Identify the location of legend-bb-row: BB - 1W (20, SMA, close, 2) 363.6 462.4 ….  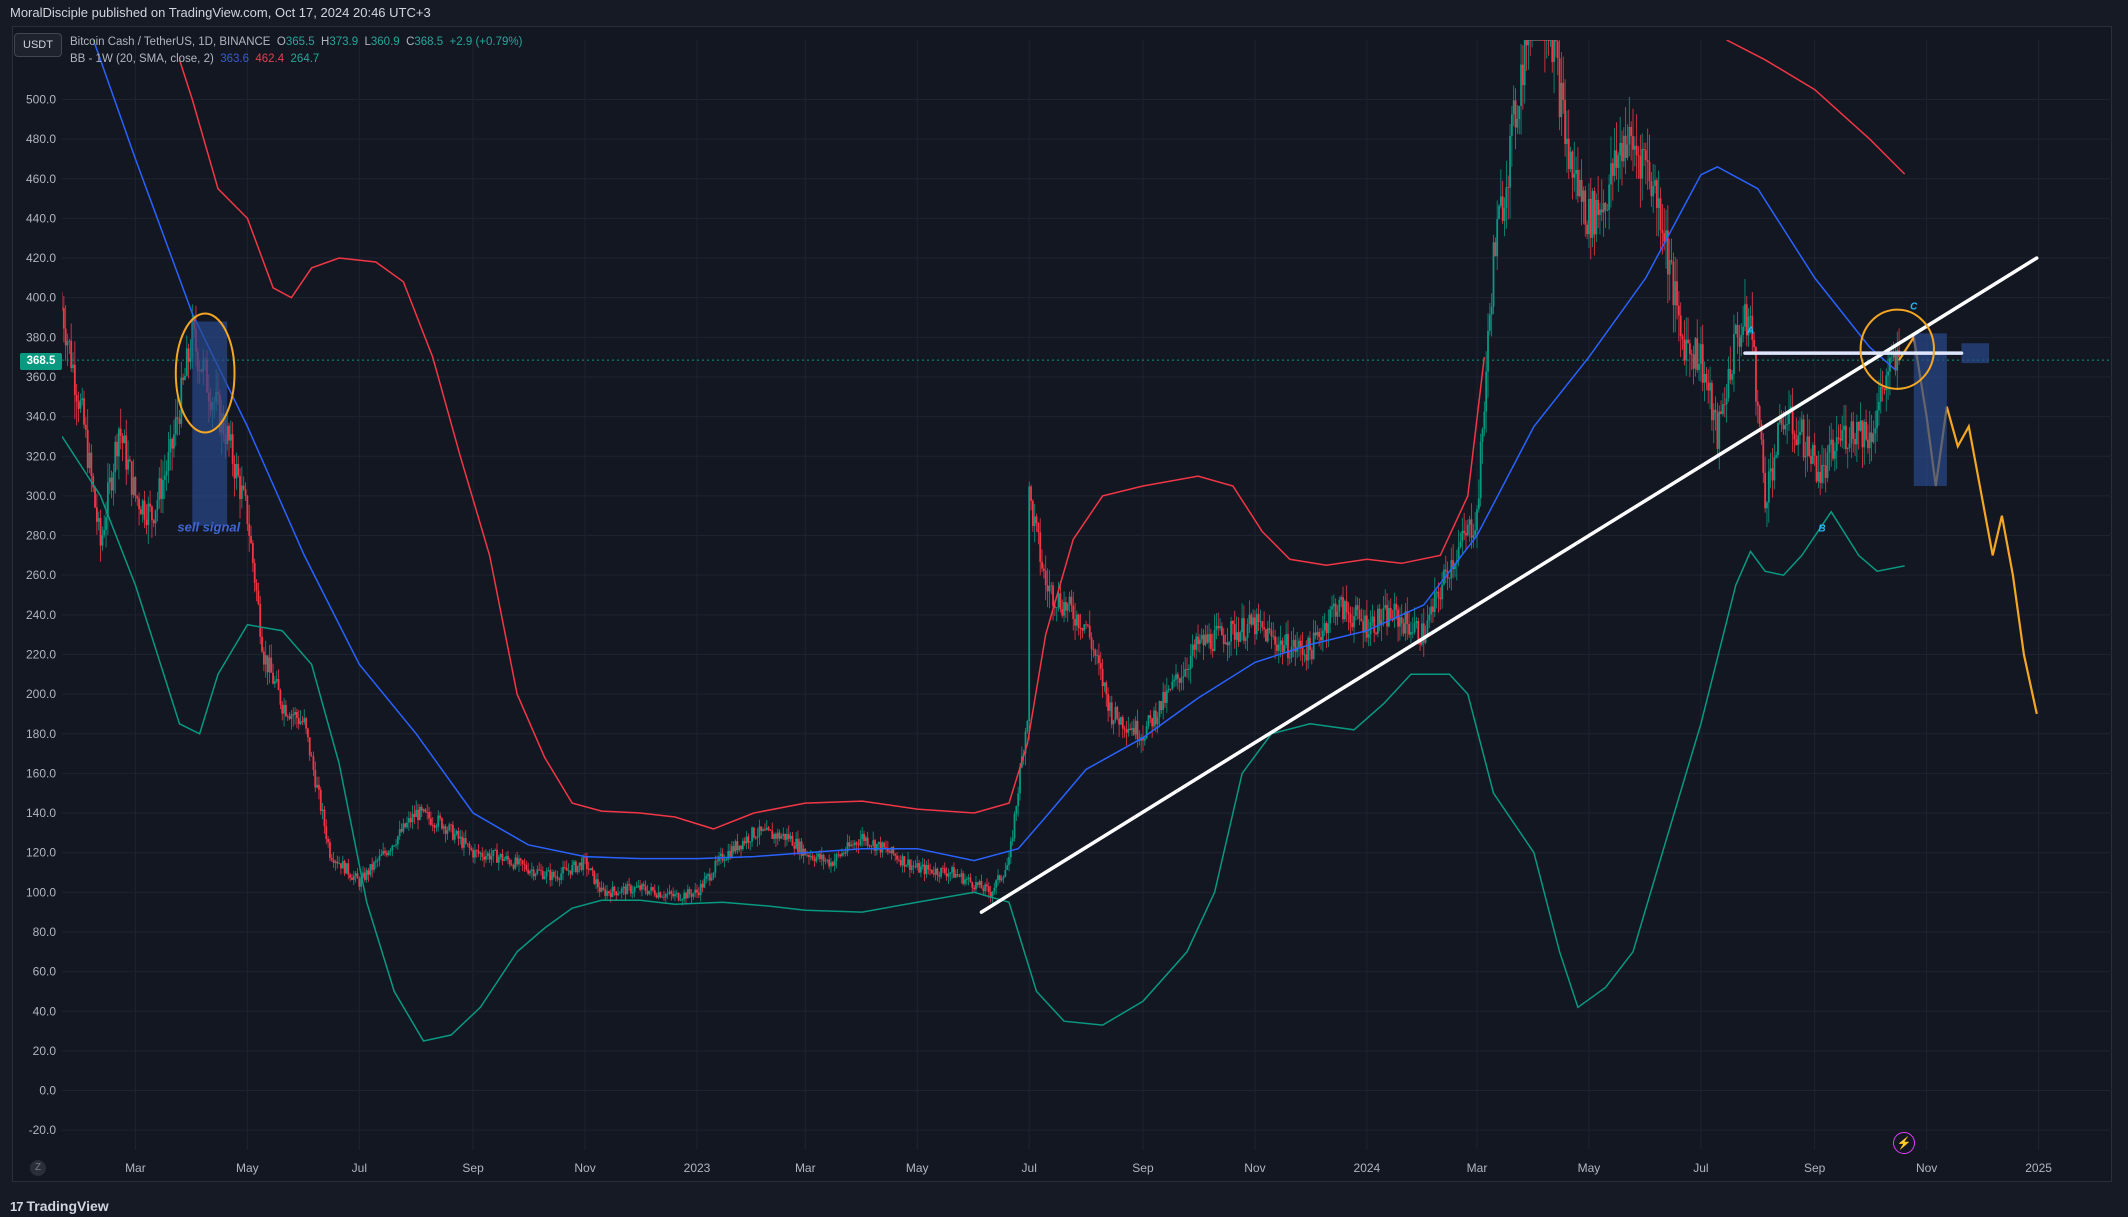
(296, 59).